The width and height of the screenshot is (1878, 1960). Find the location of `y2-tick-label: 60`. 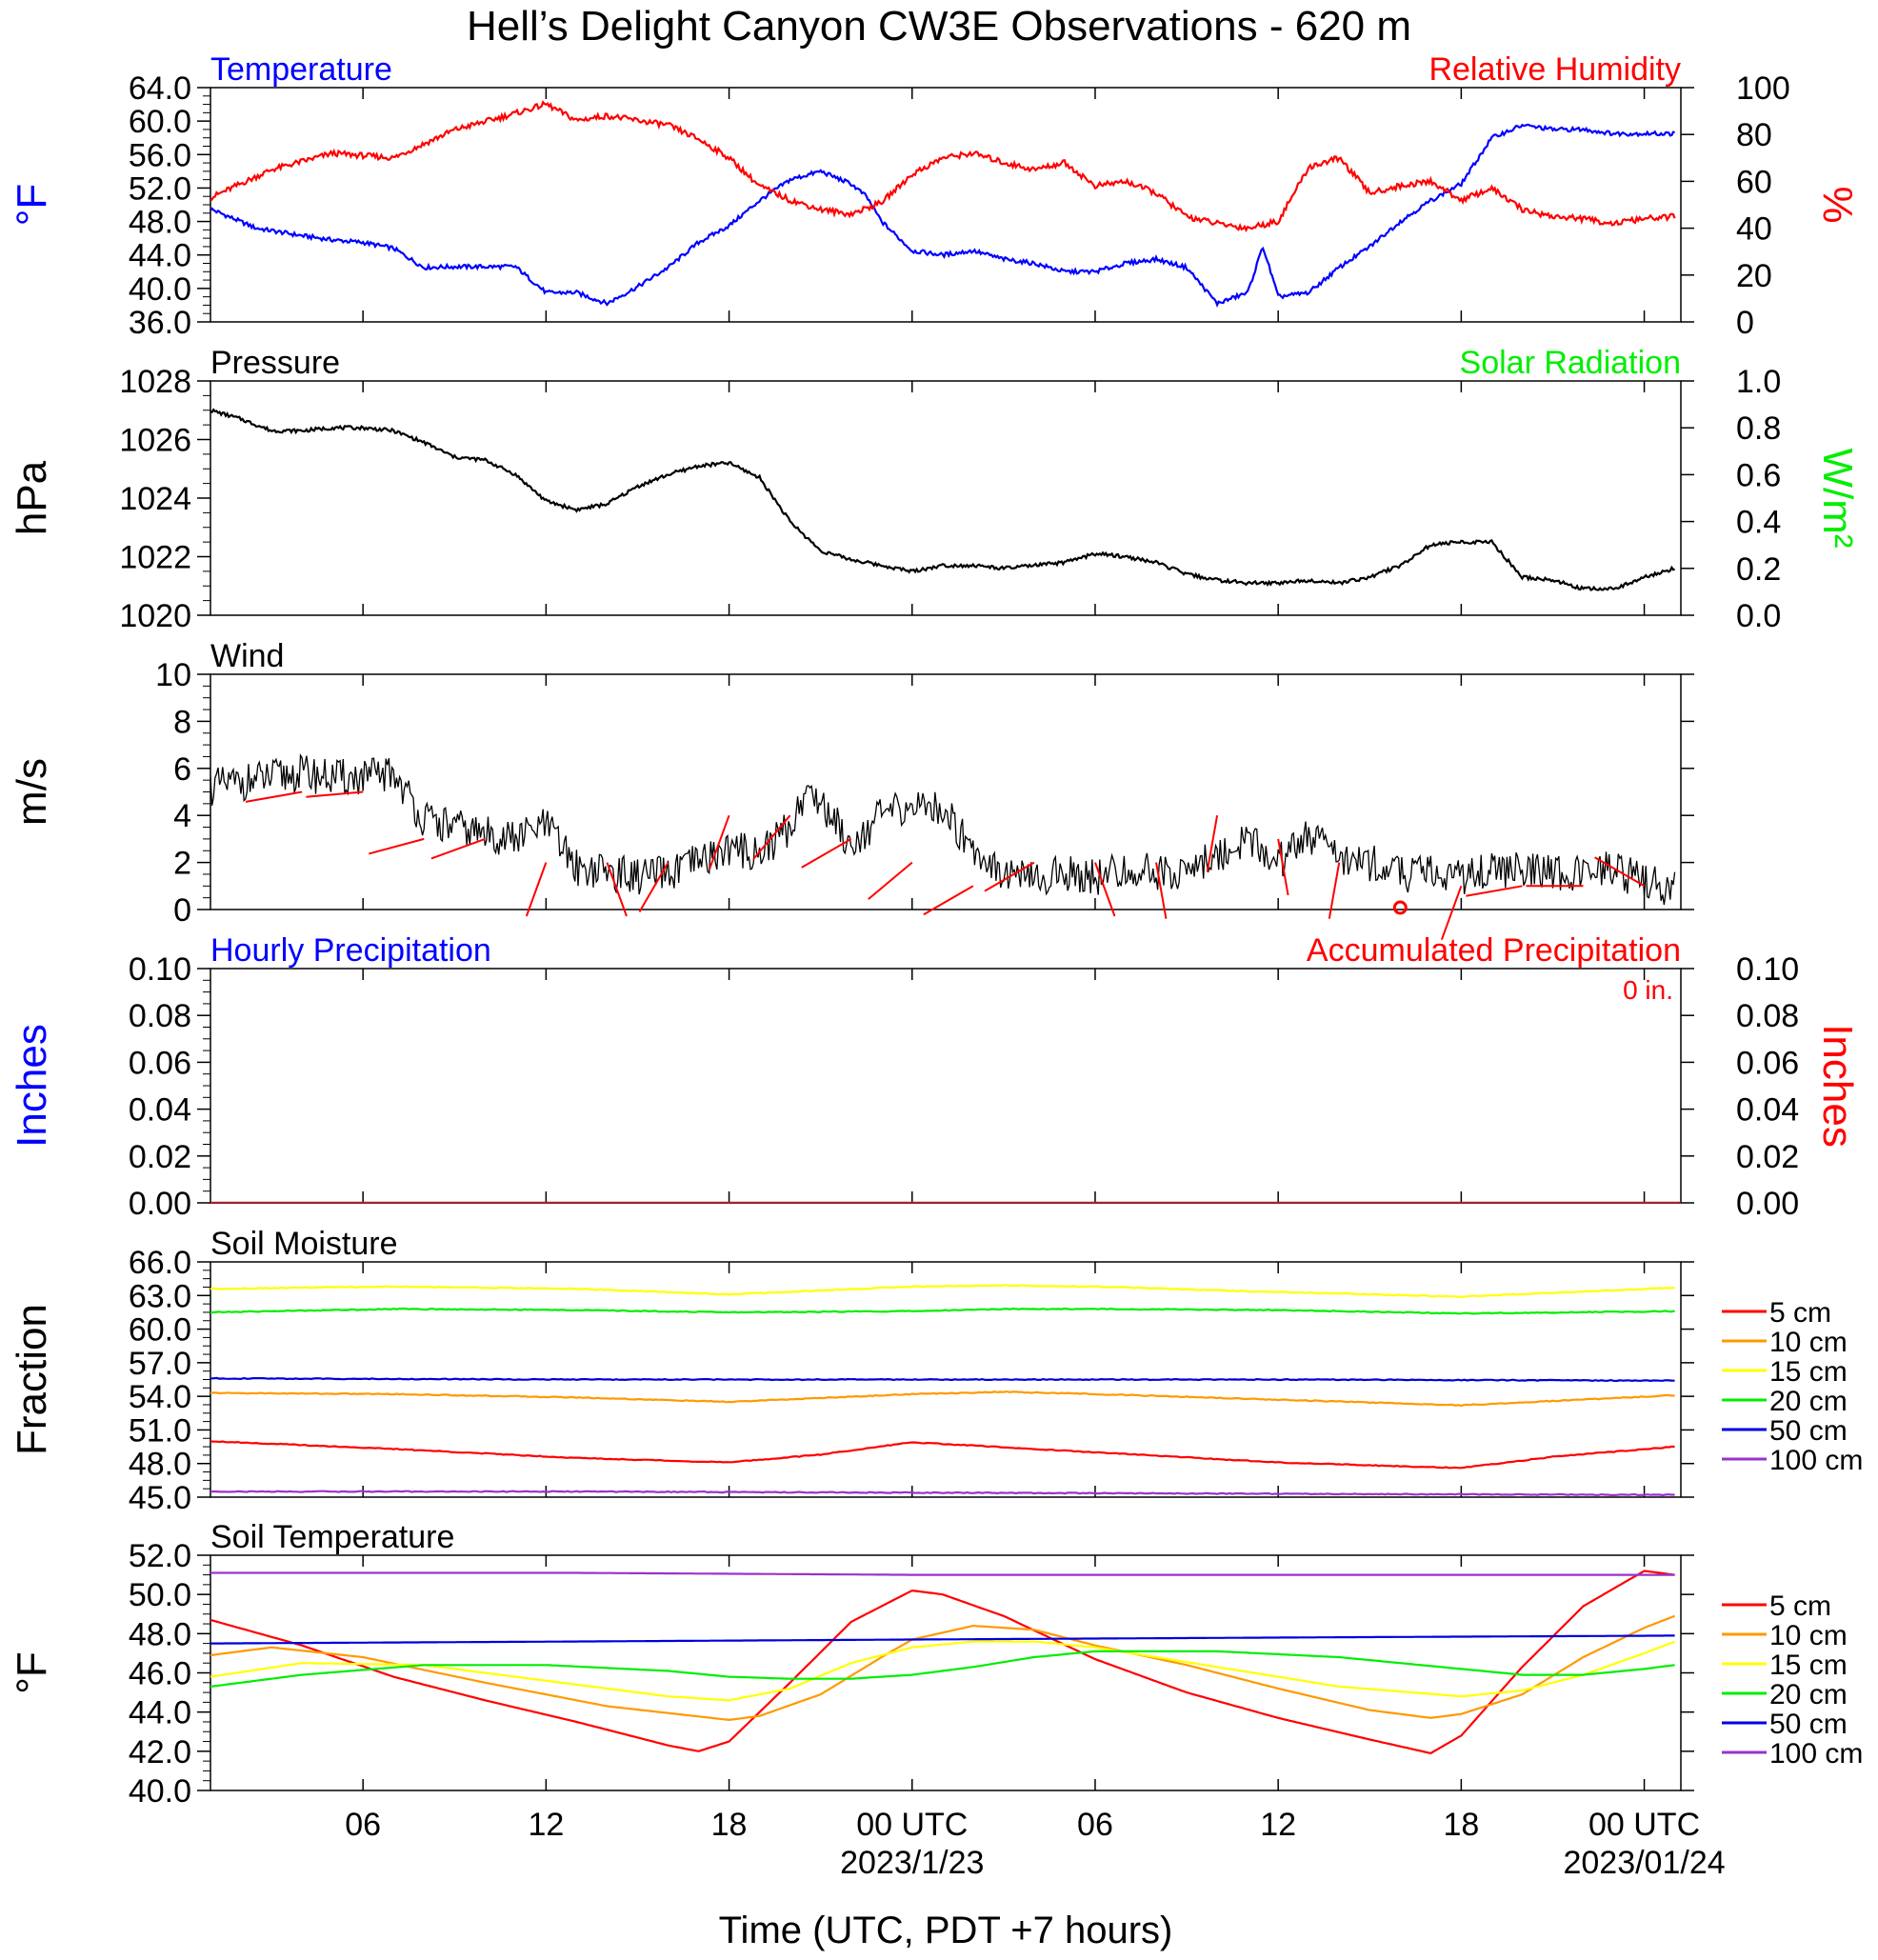

y2-tick-label: 60 is located at coordinates (1754, 182).